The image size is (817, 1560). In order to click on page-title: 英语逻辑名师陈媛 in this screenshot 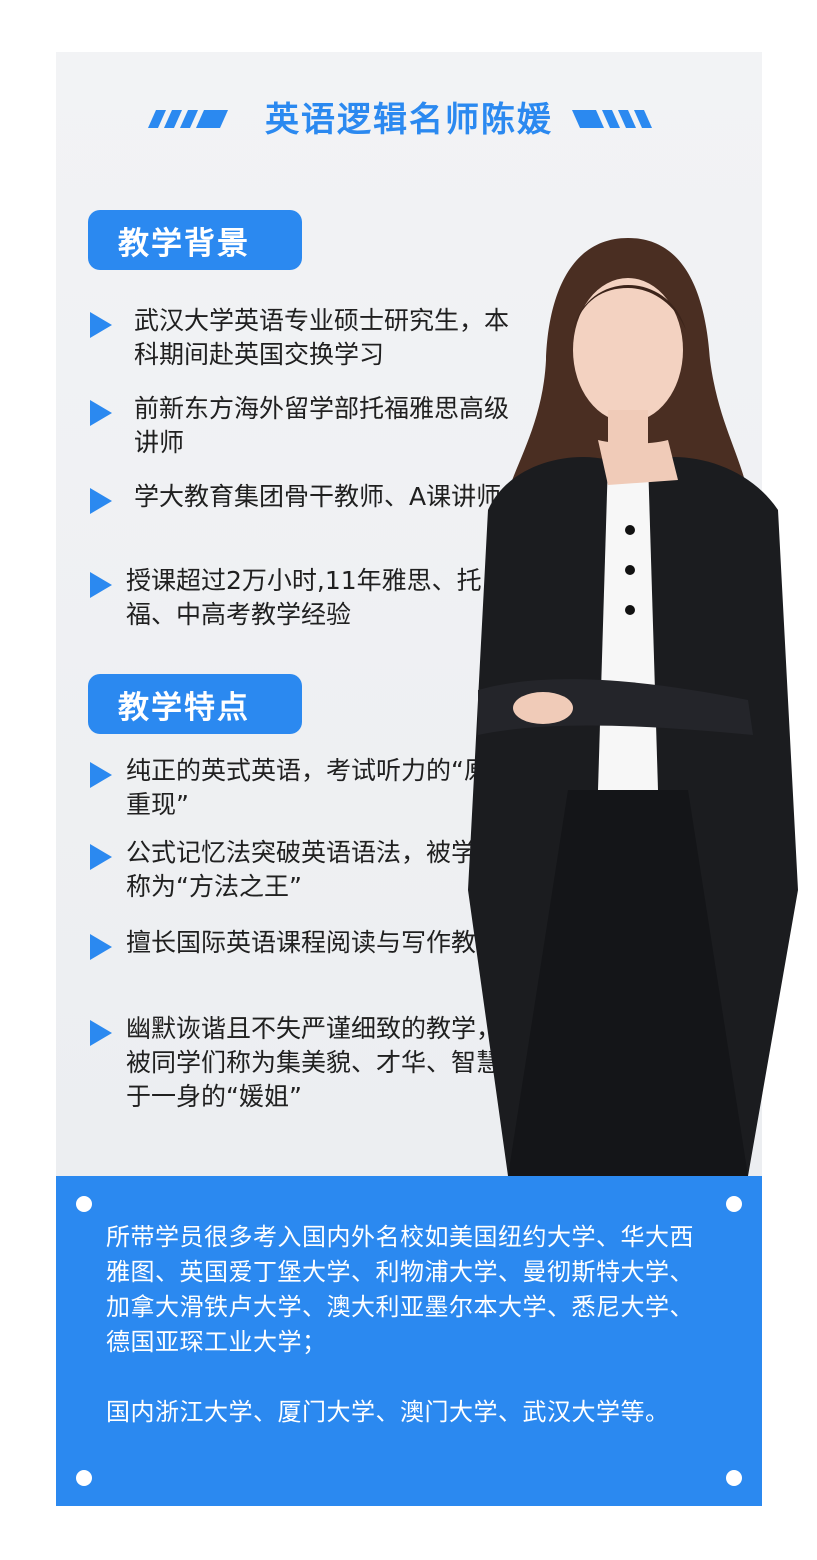, I will do `click(409, 120)`.